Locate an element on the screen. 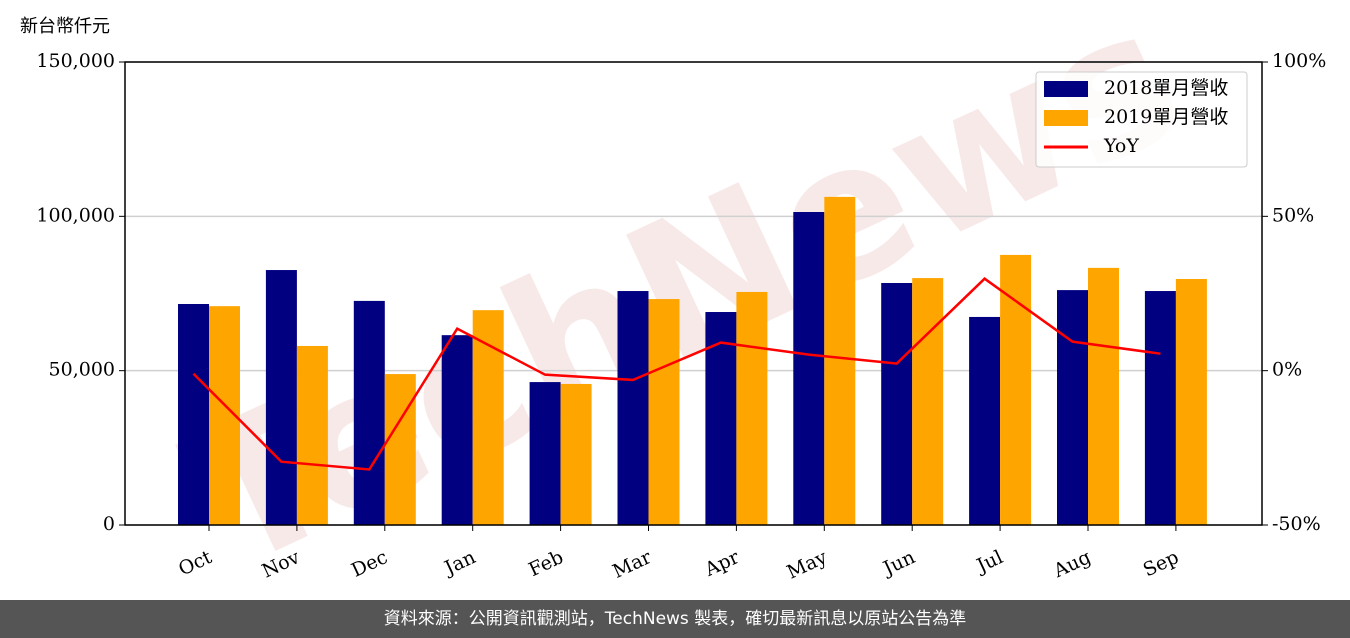 The height and width of the screenshot is (638, 1350). y2-tick-label: 0% is located at coordinates (1287, 370).